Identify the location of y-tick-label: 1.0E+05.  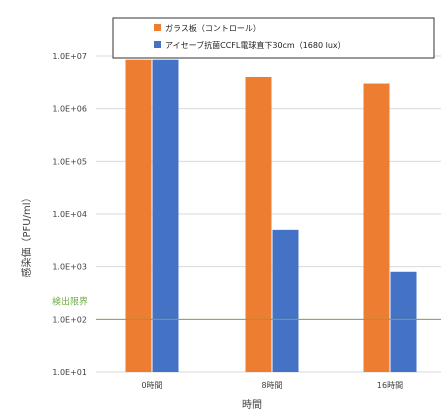
(69, 161).